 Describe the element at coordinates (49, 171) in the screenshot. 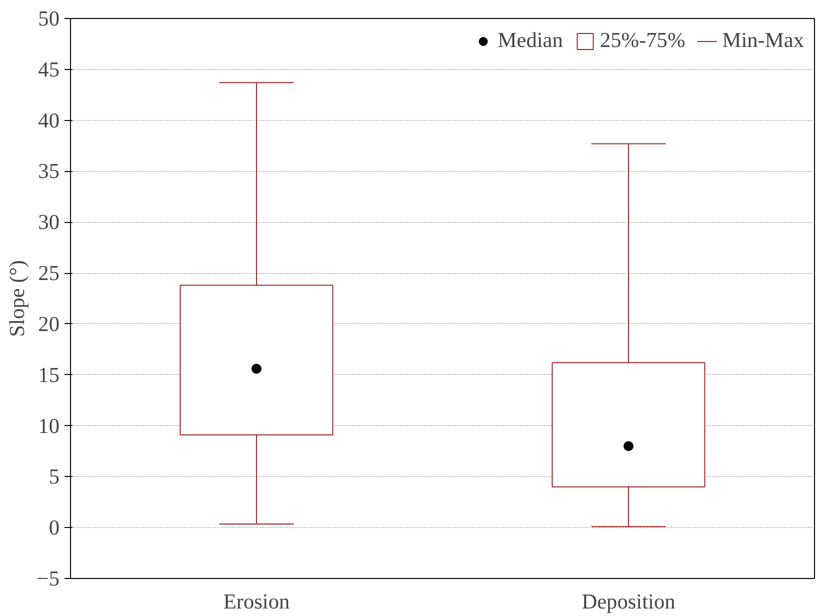

I see `y-tick-label: 35` at that location.